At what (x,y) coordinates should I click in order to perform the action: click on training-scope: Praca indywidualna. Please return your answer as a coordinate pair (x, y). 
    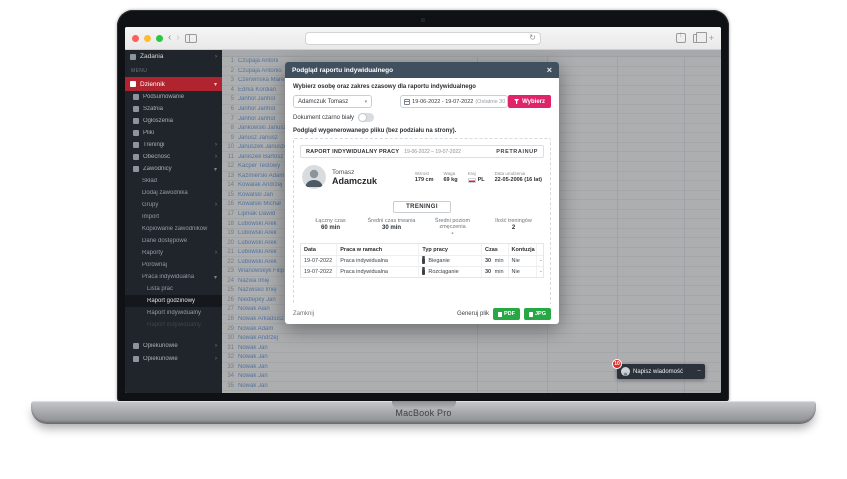
    Looking at the image, I should click on (377, 261).